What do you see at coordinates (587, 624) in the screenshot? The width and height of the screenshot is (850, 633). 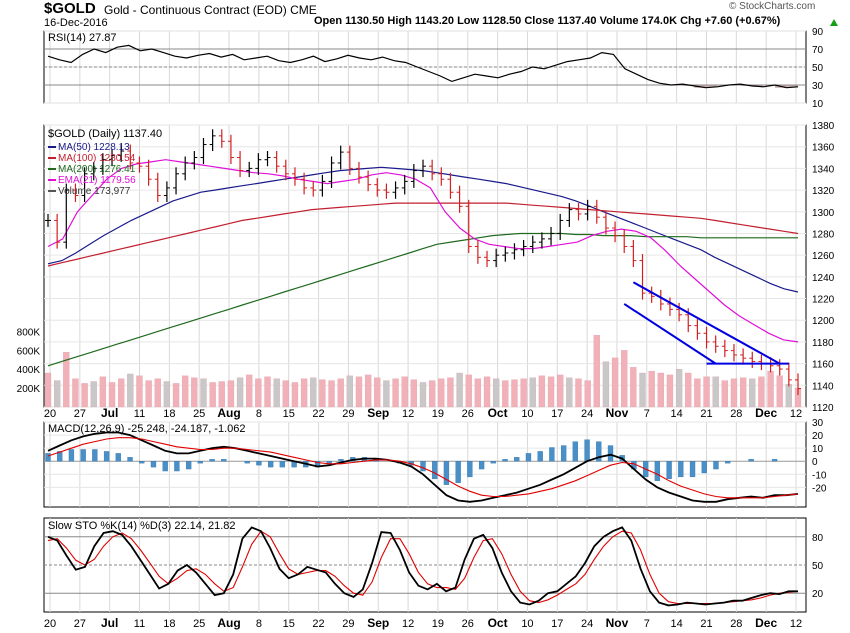 I see `x-tick-label: 24` at bounding box center [587, 624].